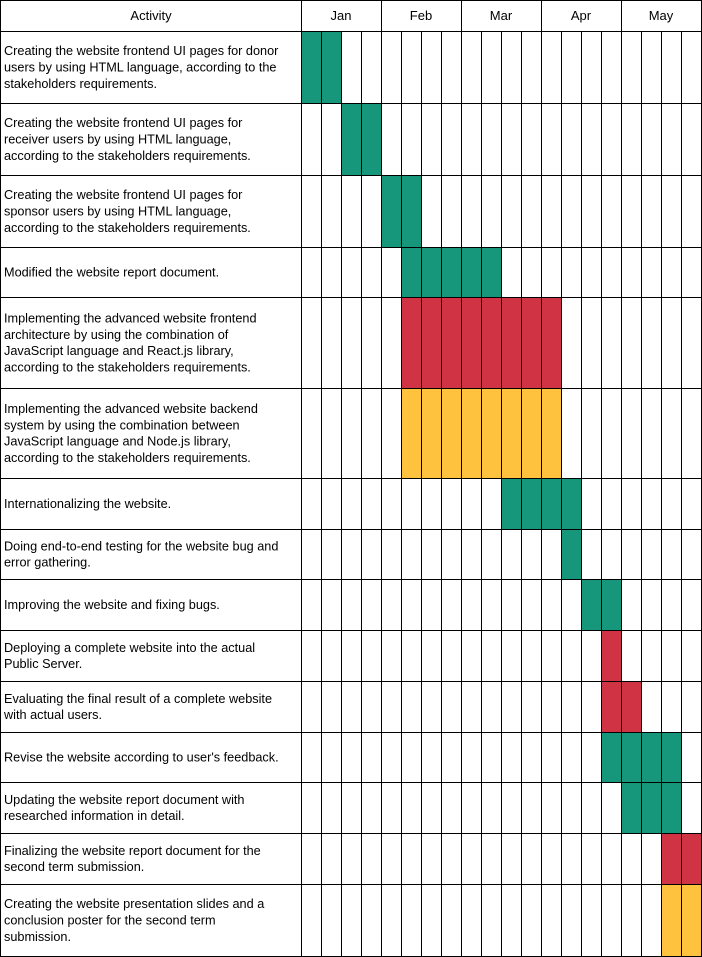  I want to click on activity-label-line: Internationalizing the website., so click(87, 504).